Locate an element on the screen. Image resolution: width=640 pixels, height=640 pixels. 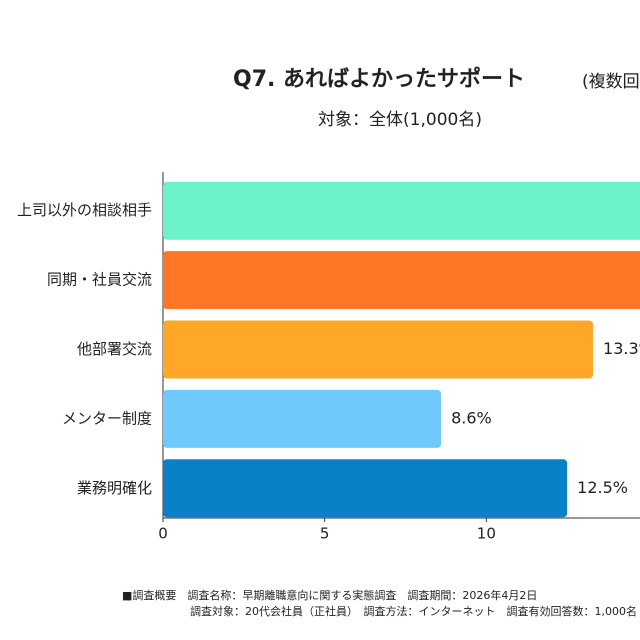
chart-title: Q7. あればよかったサポート is located at coordinates (379, 79).